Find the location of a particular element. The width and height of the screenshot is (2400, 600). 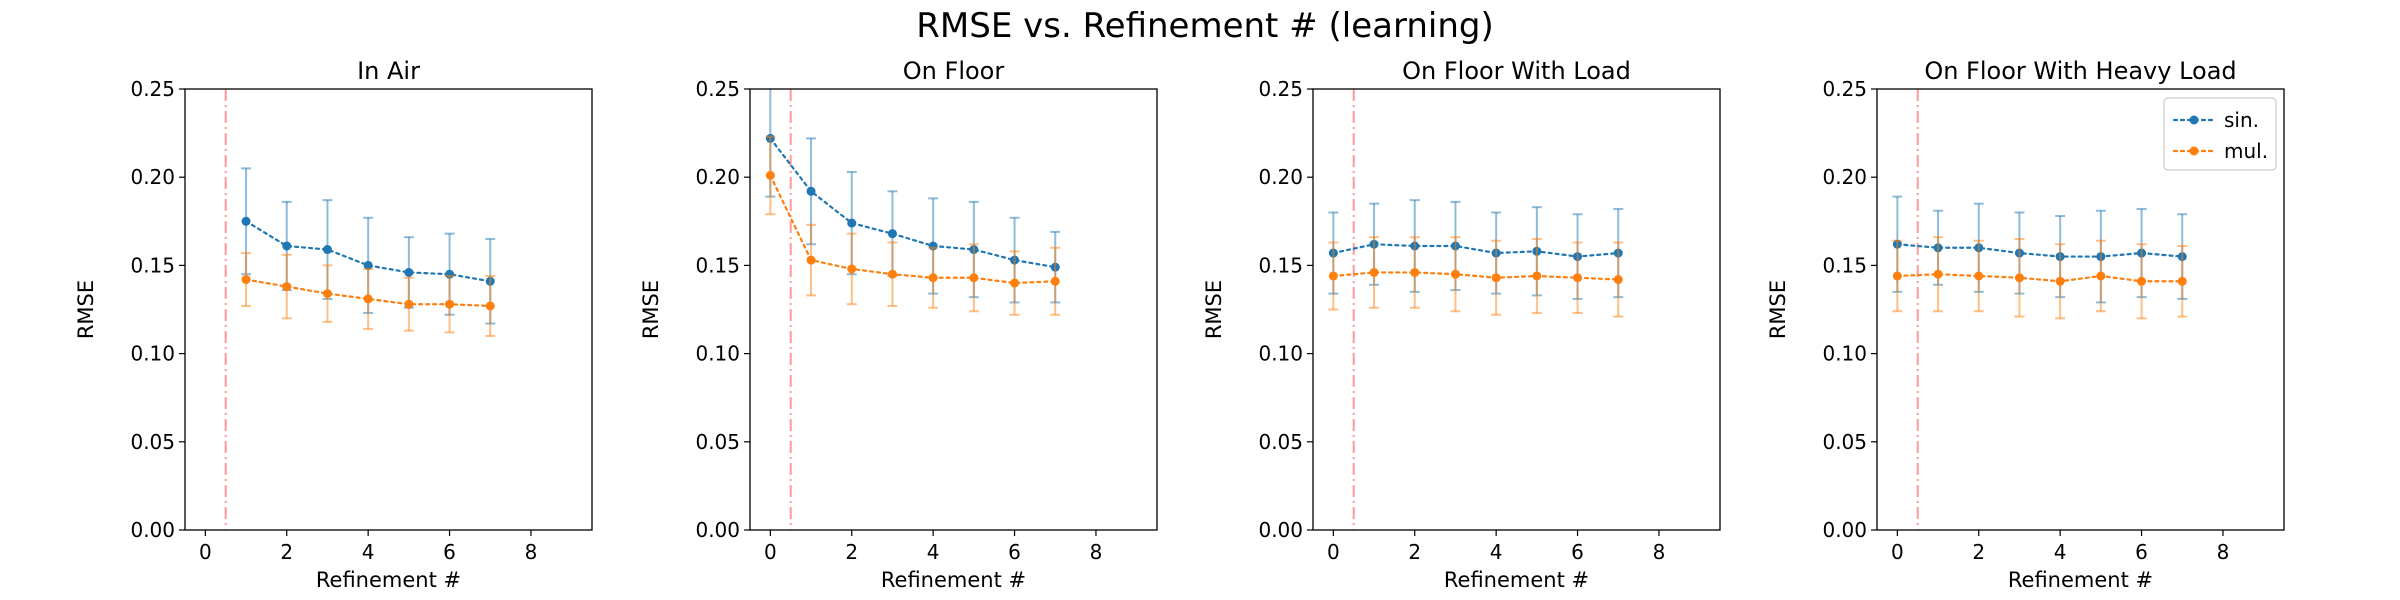

panel-title: On Floor With Heavy Load is located at coordinates (2080, 71).